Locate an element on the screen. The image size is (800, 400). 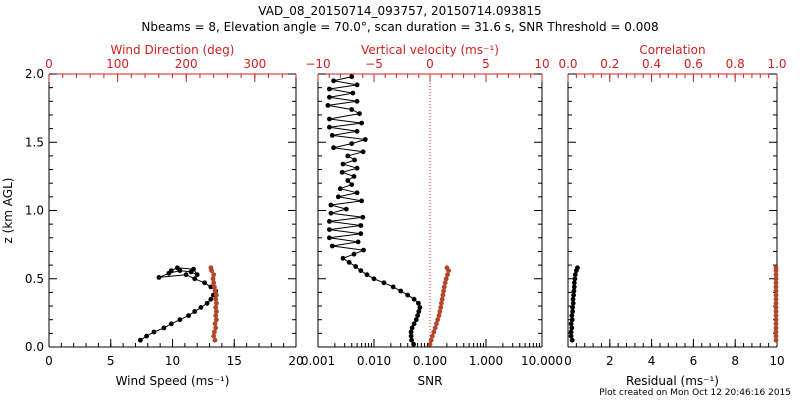
x-tick-label: 0.100 is located at coordinates (430, 361).